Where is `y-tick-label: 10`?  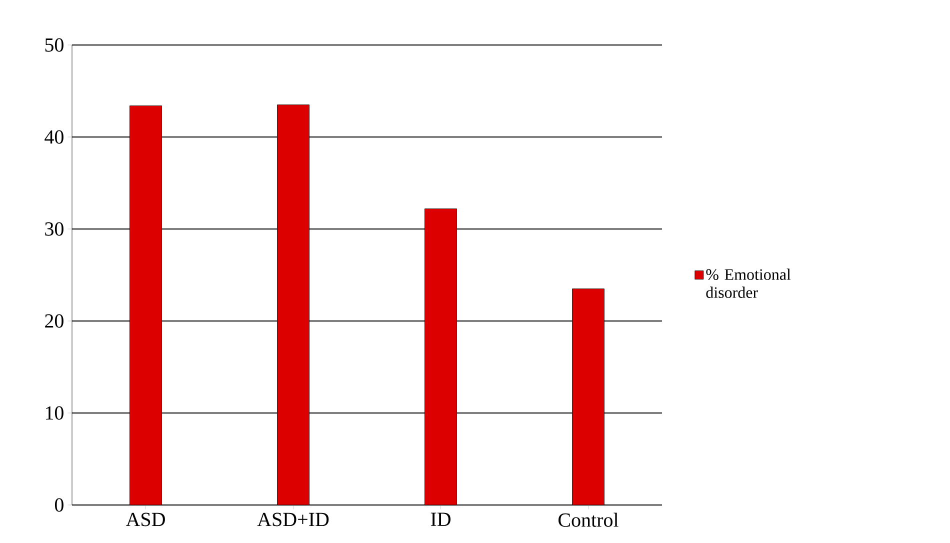 y-tick-label: 10 is located at coordinates (55, 413).